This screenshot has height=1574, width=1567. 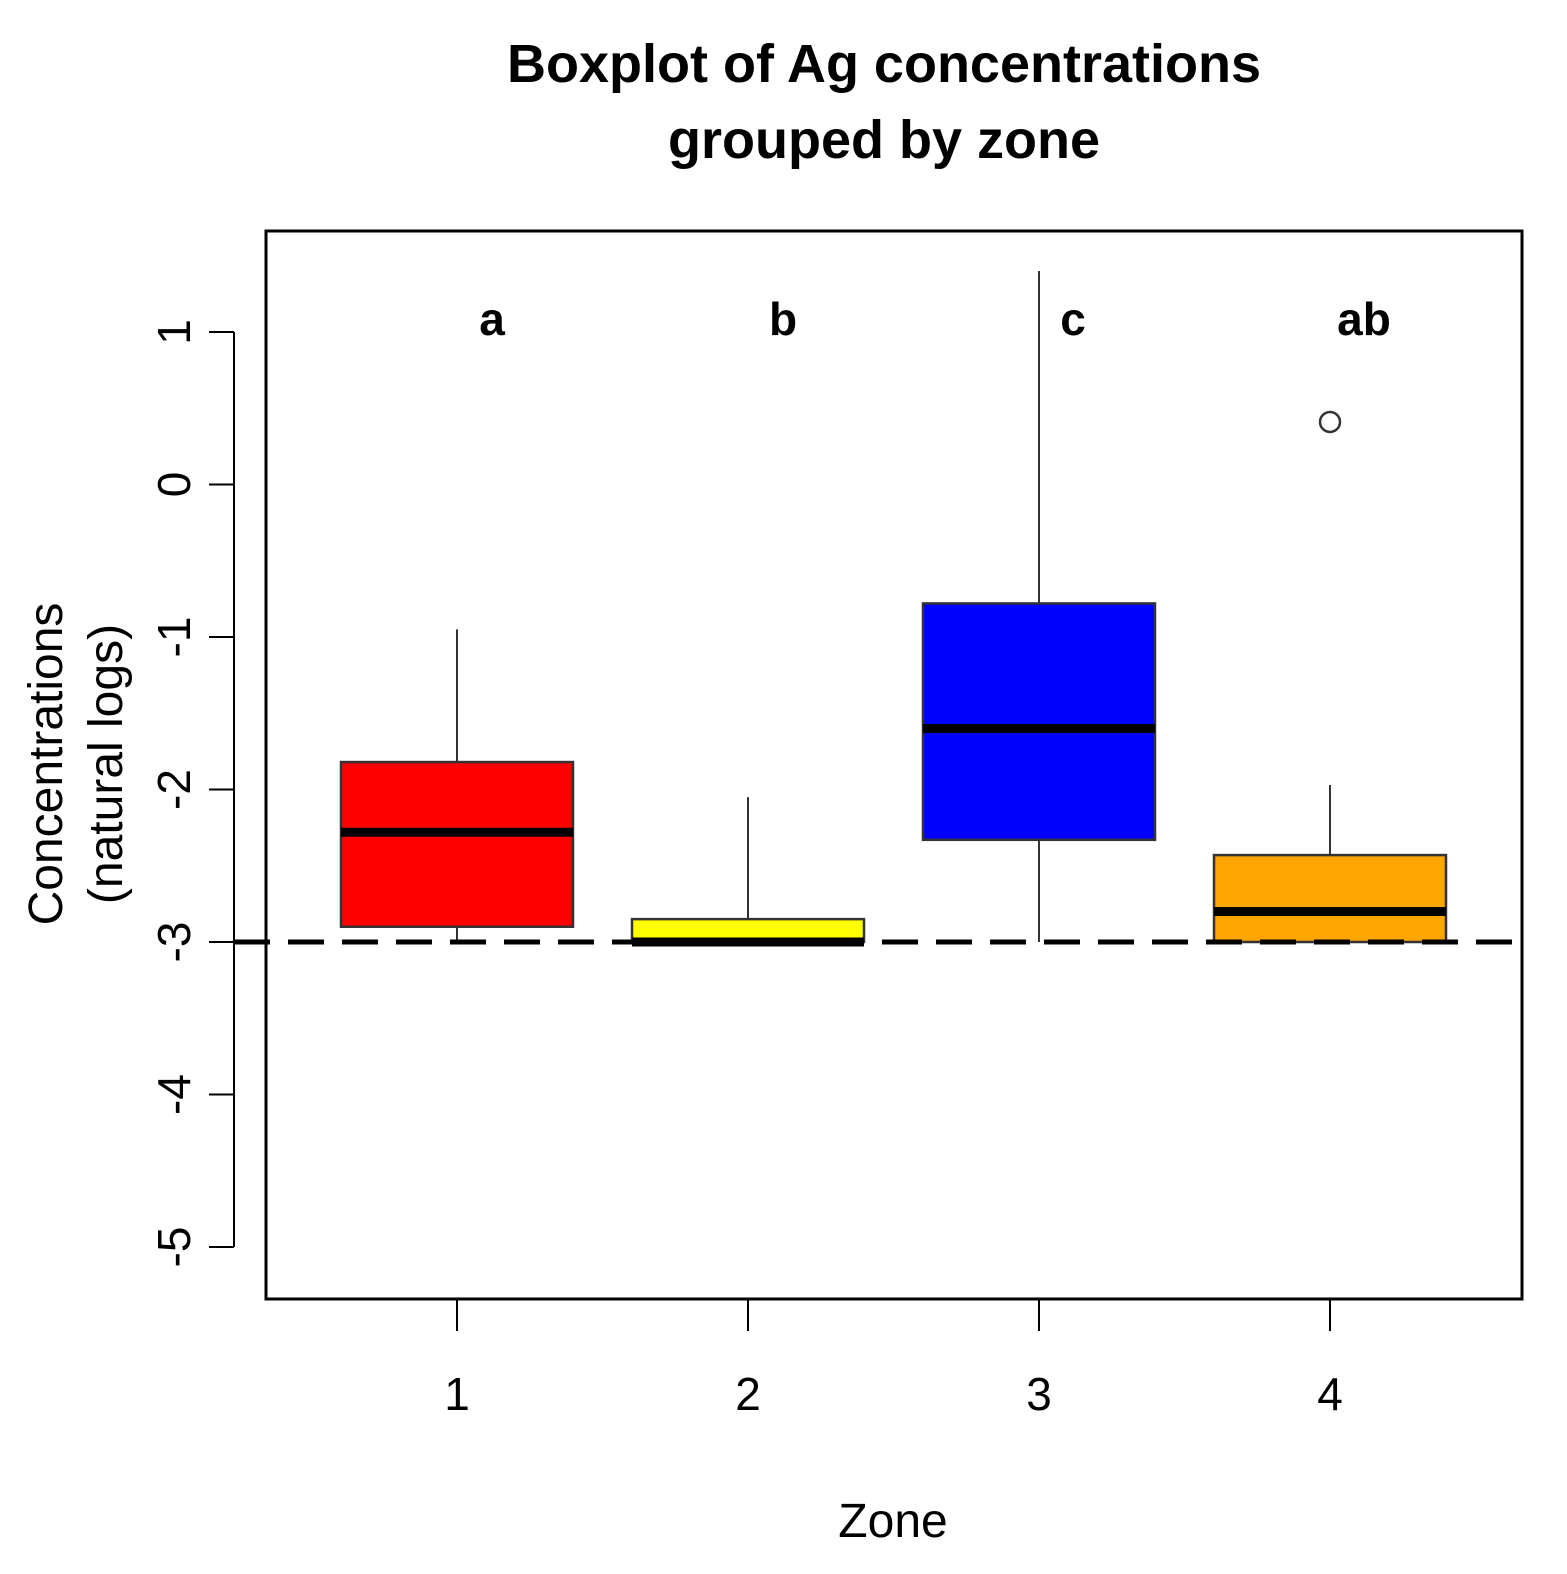 I want to click on group-letter-1: a, so click(x=492, y=319).